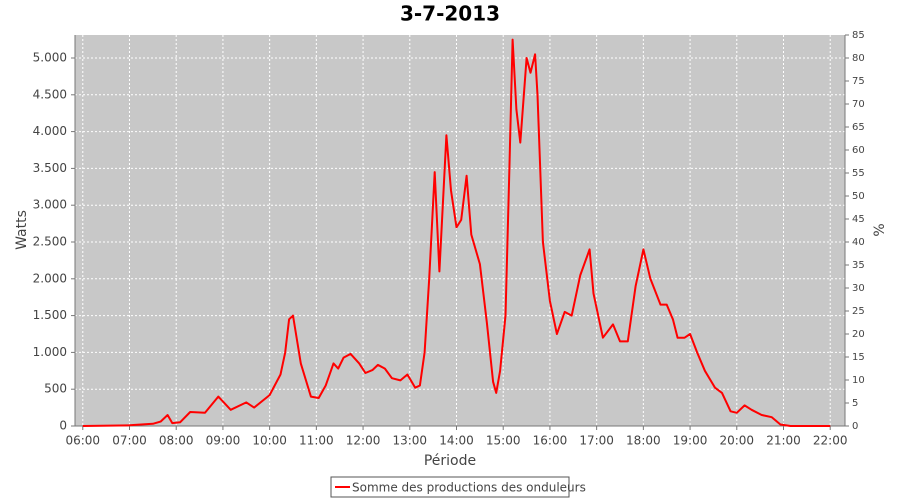 The image size is (900, 500). Describe the element at coordinates (783, 441) in the screenshot. I see `x-tick-label: 21:00` at that location.